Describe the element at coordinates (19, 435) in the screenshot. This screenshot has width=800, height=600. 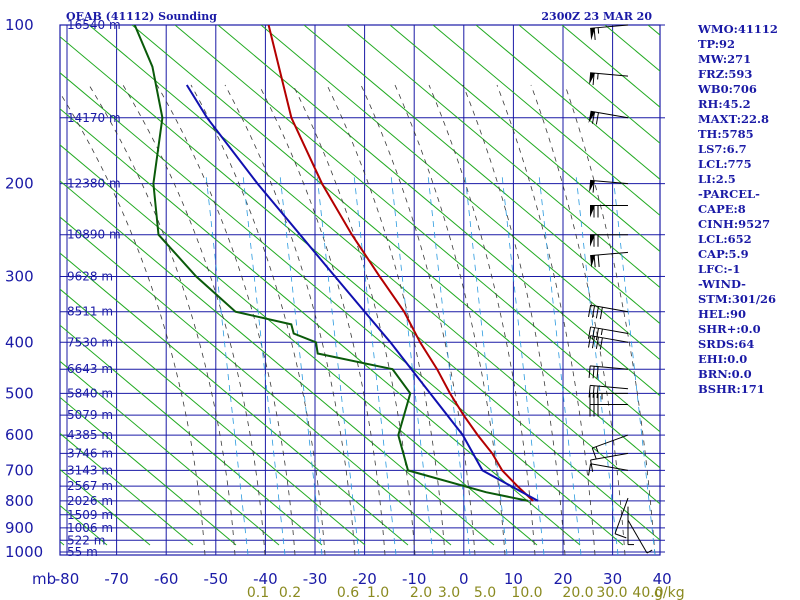
I see `pressure-tick-label: 600` at that location.